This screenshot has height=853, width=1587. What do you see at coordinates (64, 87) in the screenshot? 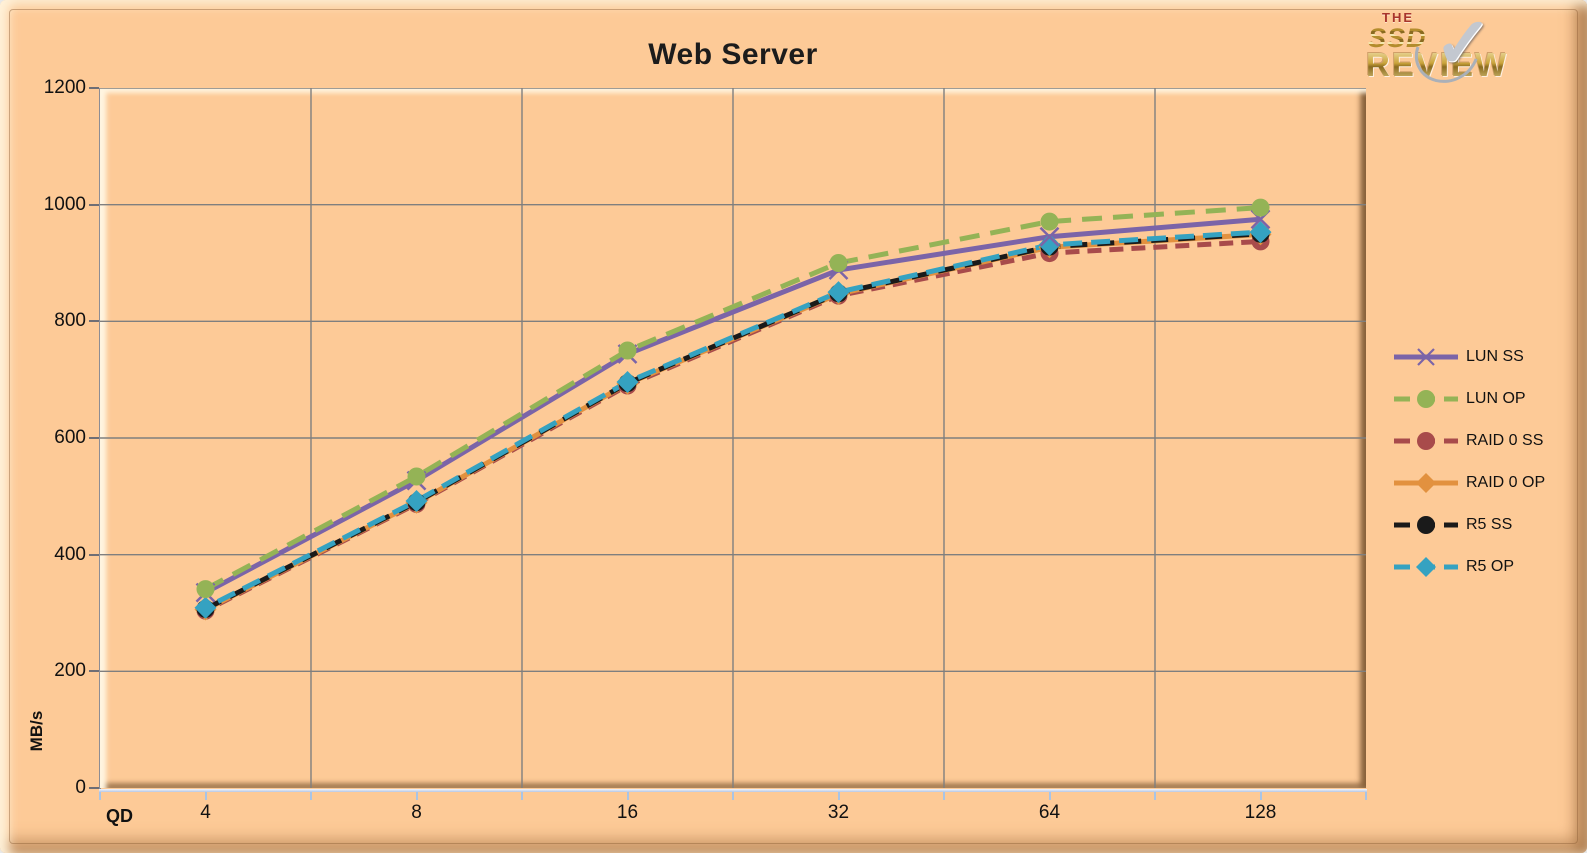
I see `y-tick-label: 1200` at bounding box center [64, 87].